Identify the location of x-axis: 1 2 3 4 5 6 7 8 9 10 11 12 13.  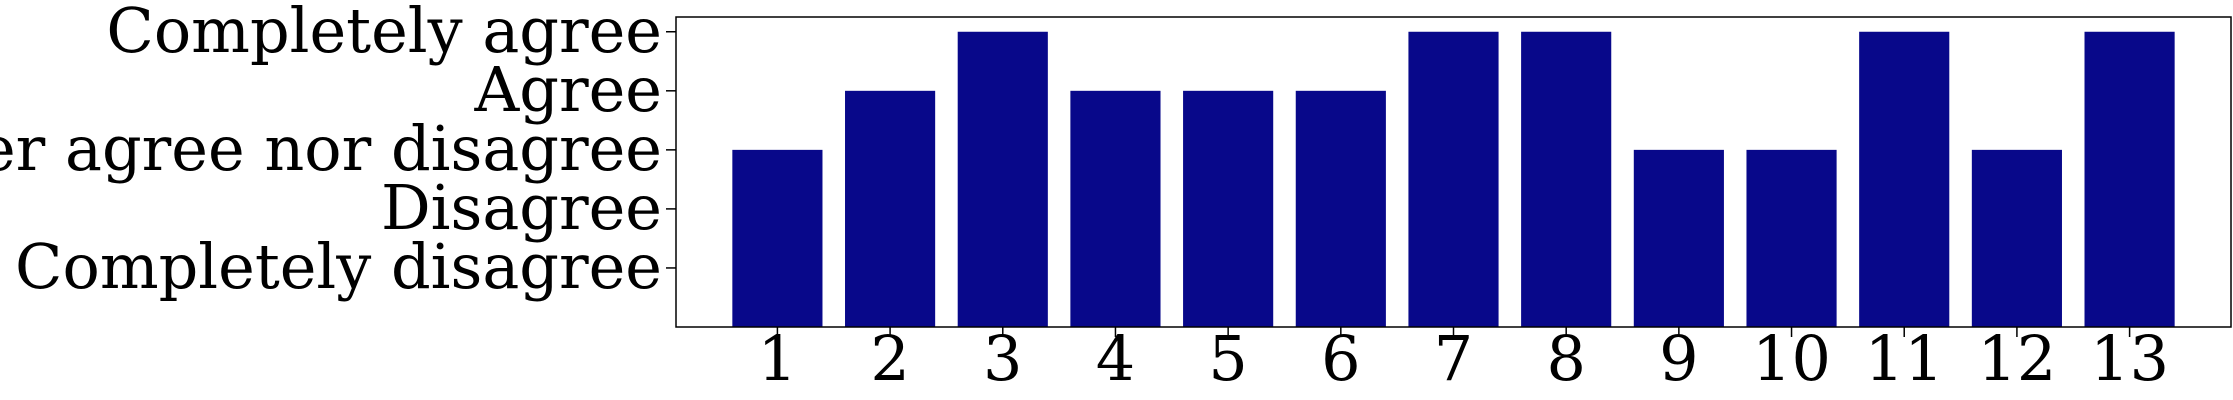
(1463, 358).